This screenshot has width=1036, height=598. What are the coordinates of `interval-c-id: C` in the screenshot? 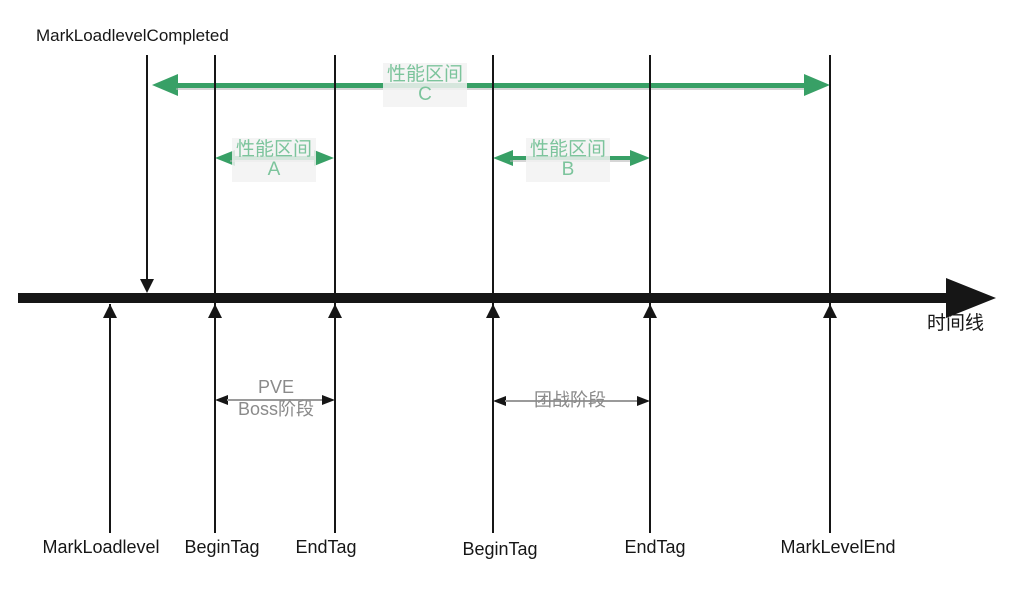 It's located at (425, 94).